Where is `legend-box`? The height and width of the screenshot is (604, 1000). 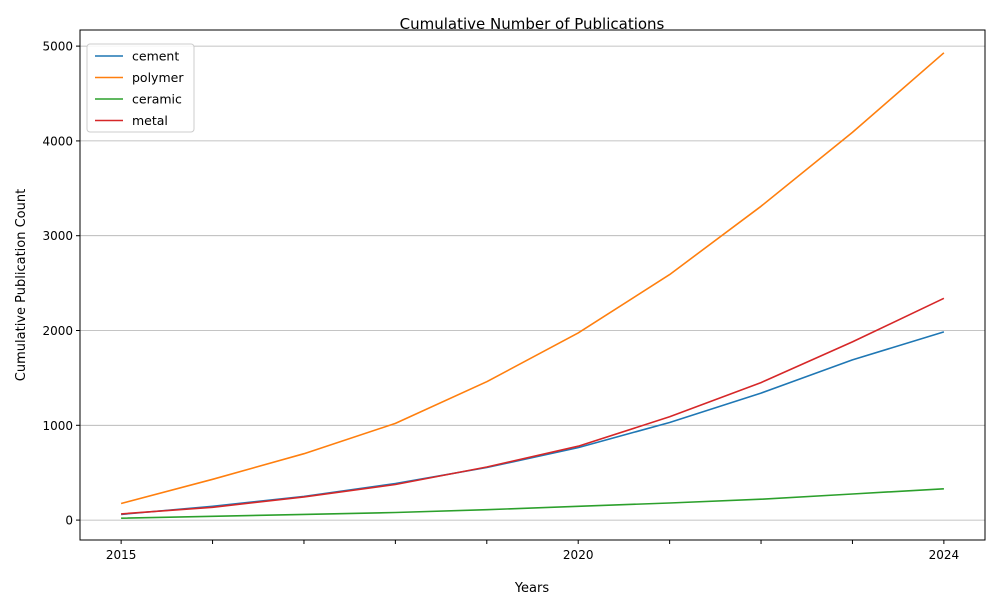 legend-box is located at coordinates (140, 88).